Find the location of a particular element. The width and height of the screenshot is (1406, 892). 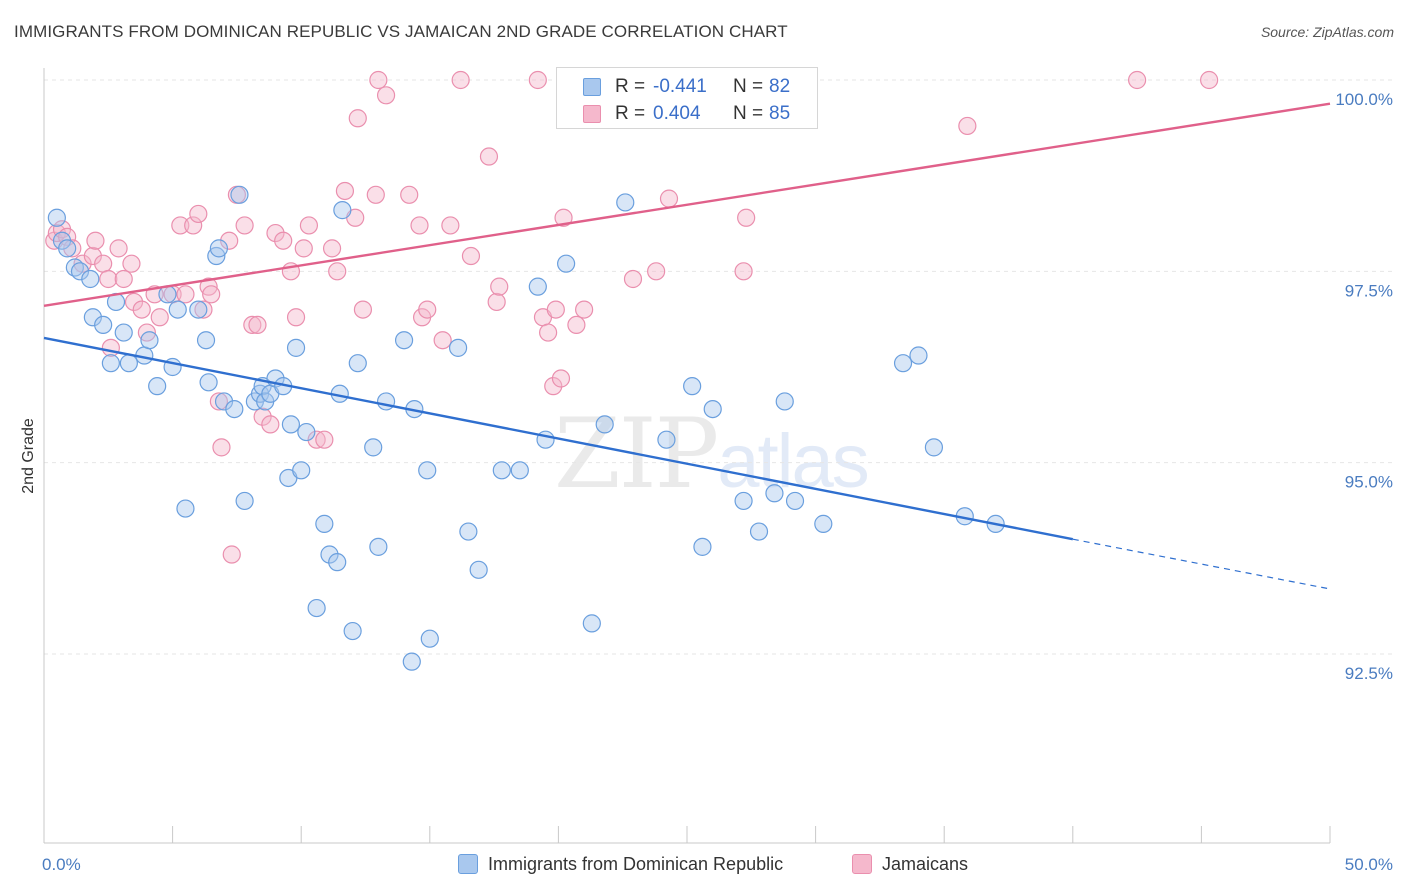

x-tick-label-min: 0.0% is located at coordinates (61, 864).